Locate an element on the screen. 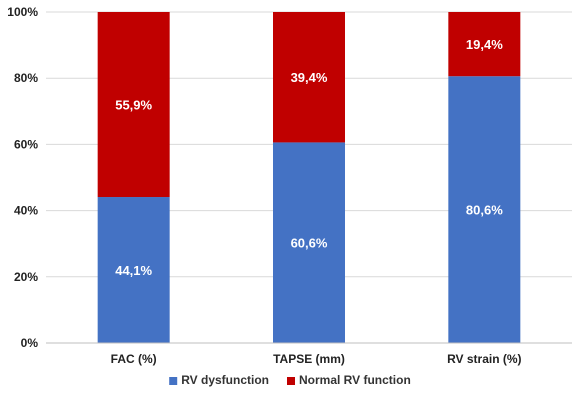 This screenshot has width=580, height=397. y-tick-label: 0% is located at coordinates (30, 343).